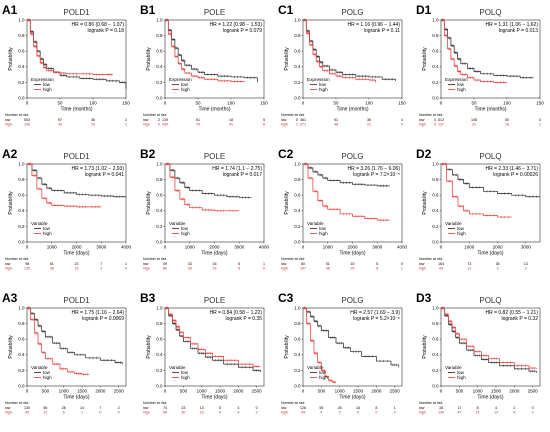 The height and width of the screenshot is (432, 550). What do you see at coordinates (346, 175) in the screenshot?
I see `km-curve-low` at bounding box center [346, 175].